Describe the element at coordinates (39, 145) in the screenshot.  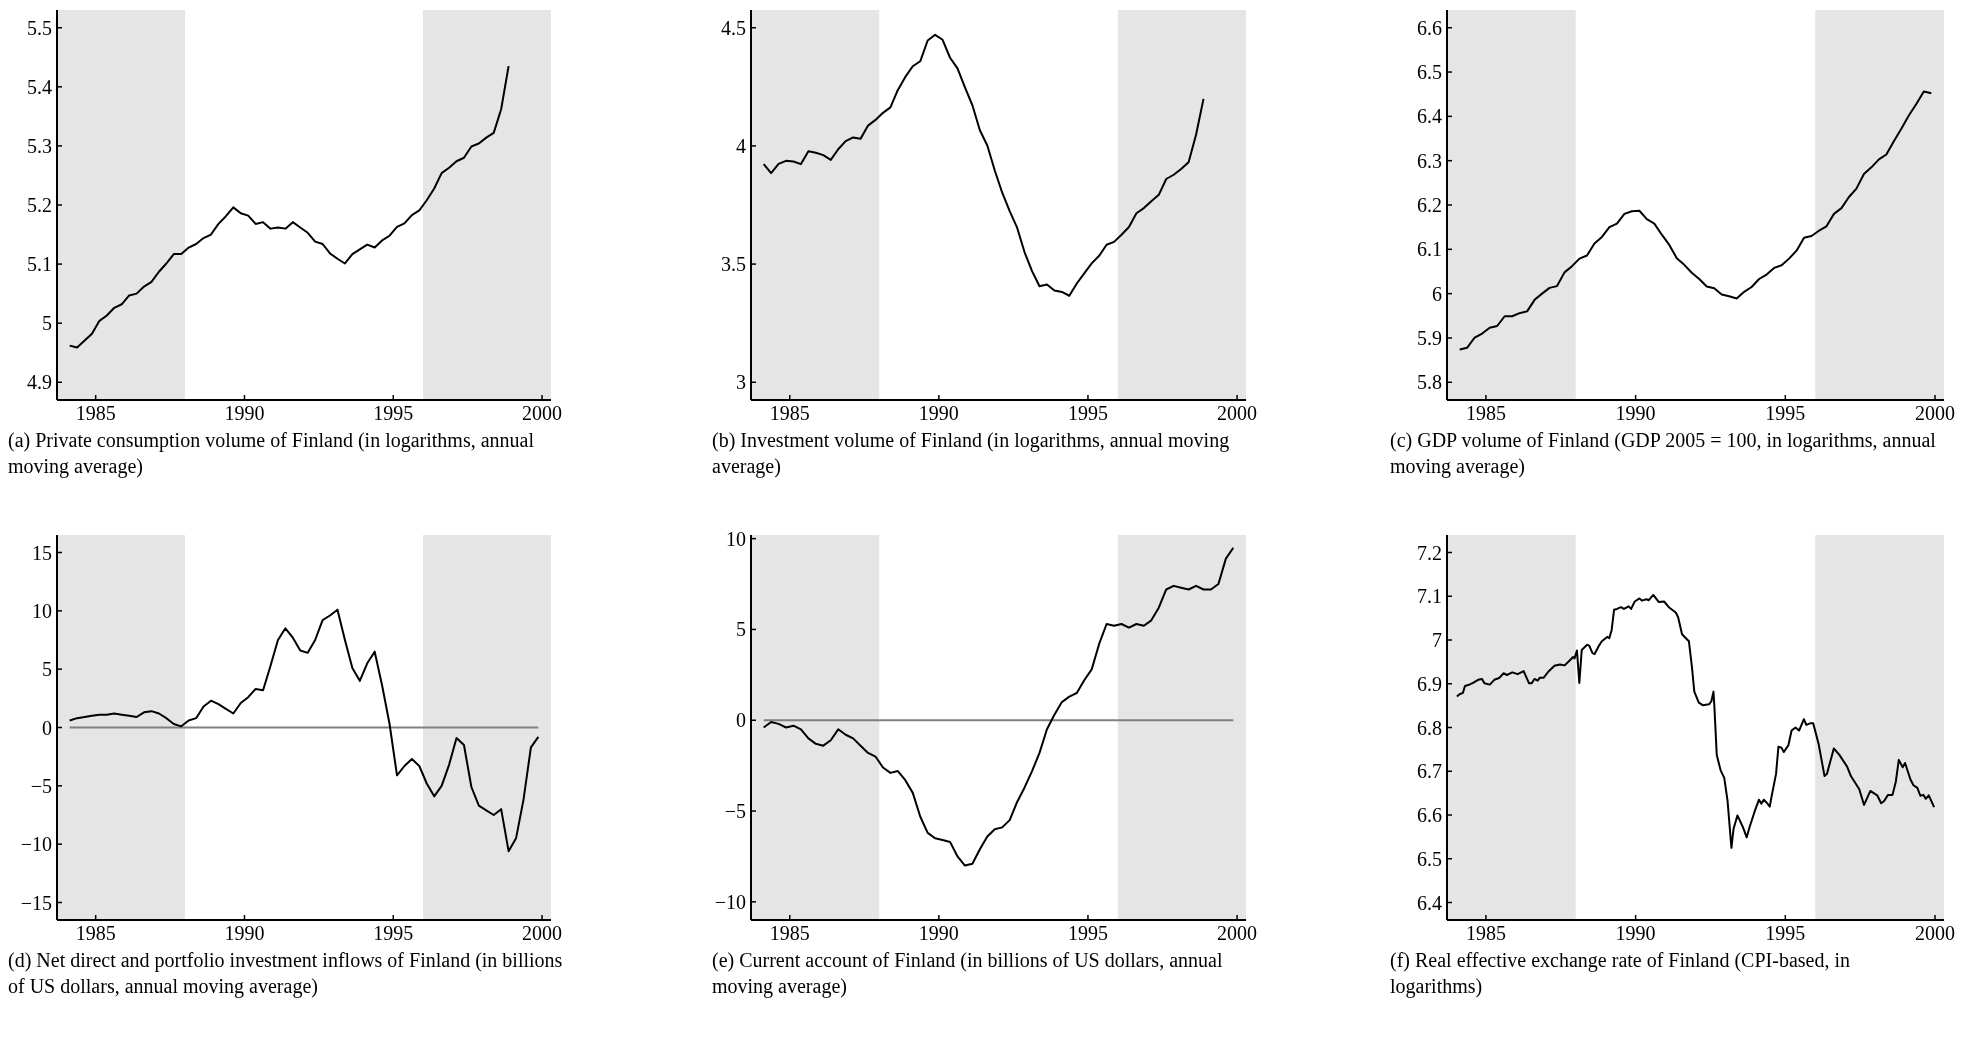
I see `y-tick-label: 5.3` at that location.